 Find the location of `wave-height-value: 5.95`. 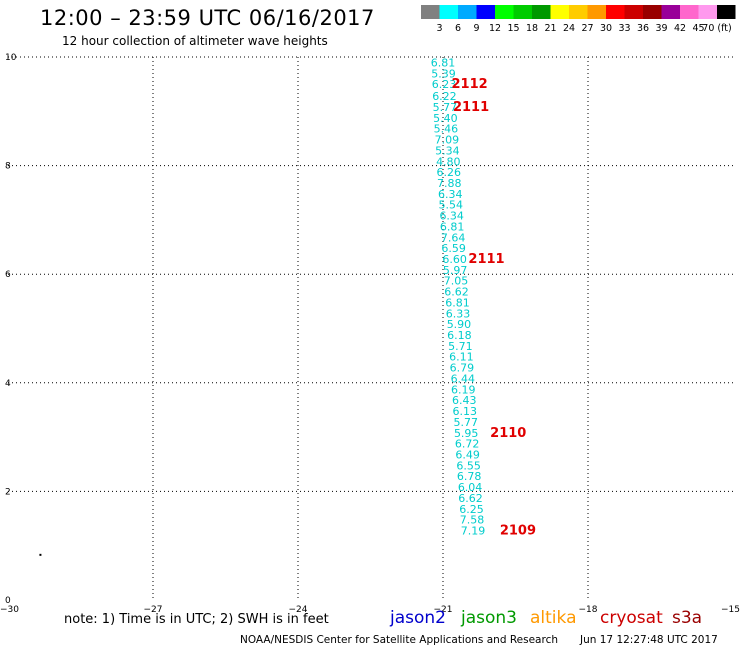

wave-height-value: 5.95 is located at coordinates (466, 433).